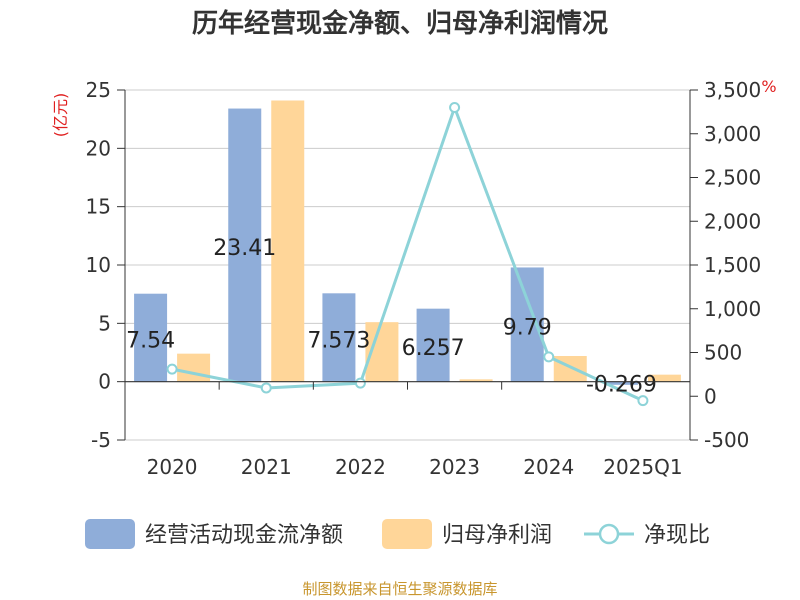 The width and height of the screenshot is (800, 600). I want to click on x-axis-label-2024: 2024, so click(548, 467).